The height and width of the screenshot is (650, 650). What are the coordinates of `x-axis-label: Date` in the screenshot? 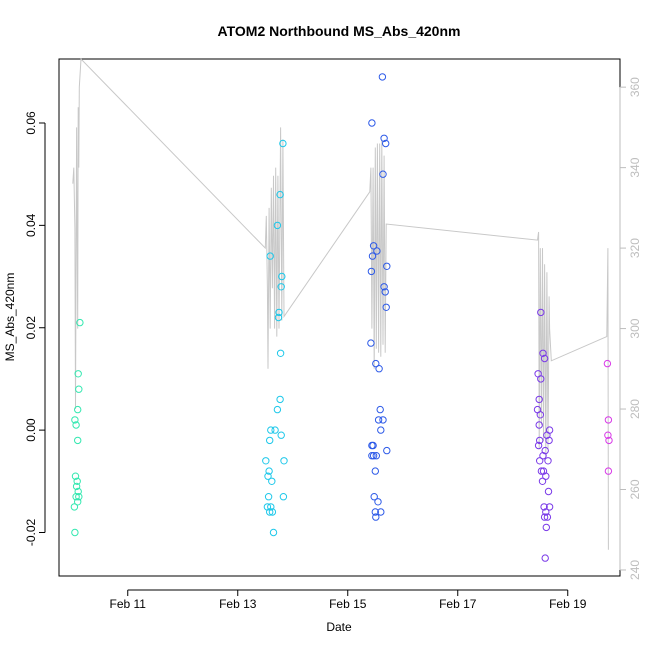 It's located at (339, 627).